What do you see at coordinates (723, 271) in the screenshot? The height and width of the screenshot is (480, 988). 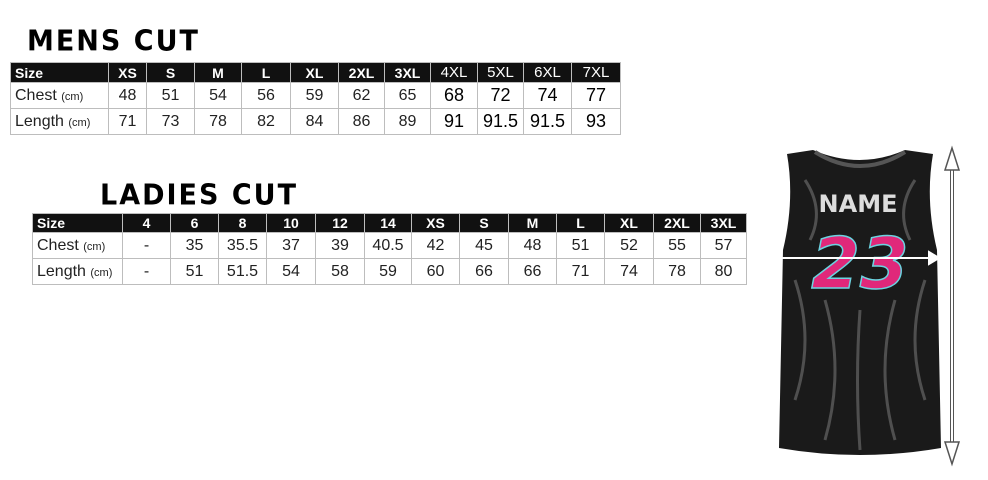 I see `table-cell: 80` at bounding box center [723, 271].